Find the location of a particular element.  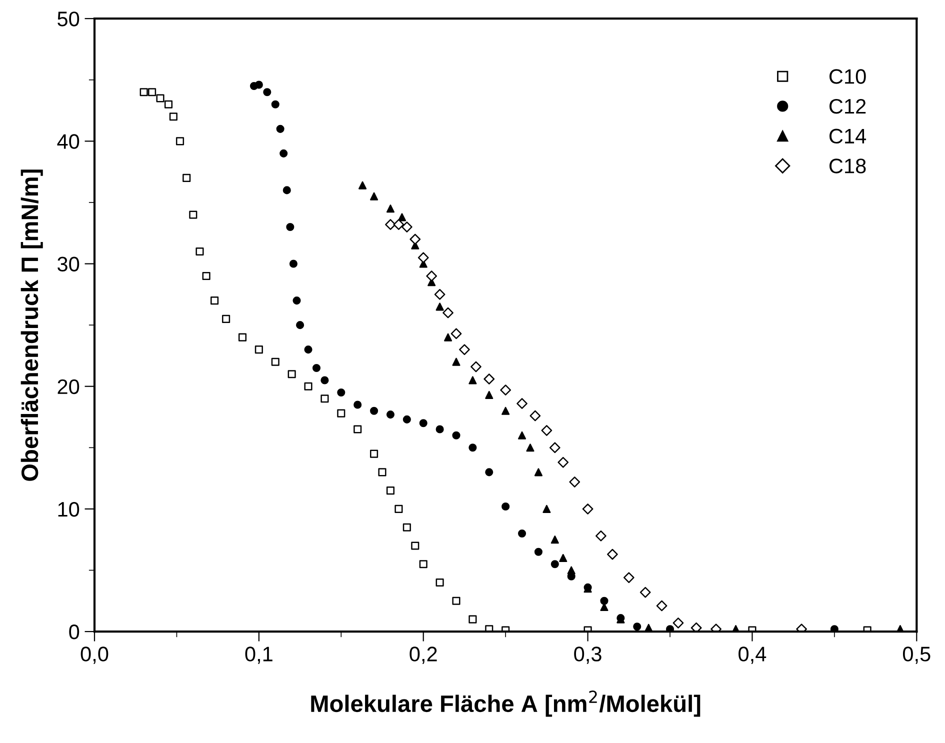

y-tick-label: 40 is located at coordinates (68, 141).